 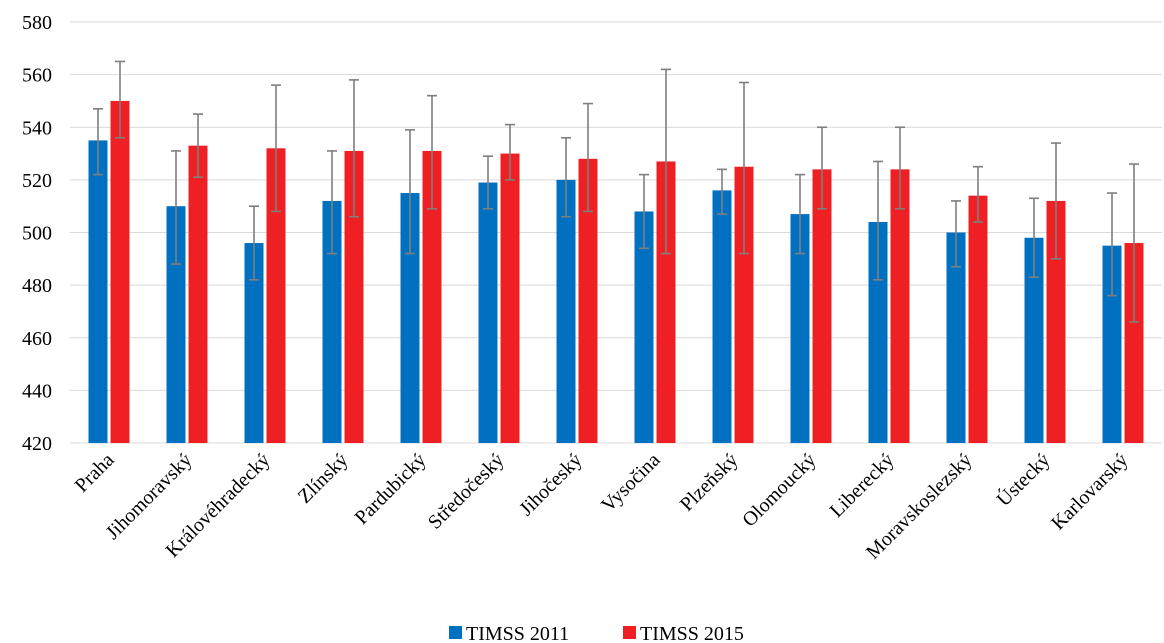 What do you see at coordinates (596, 633) in the screenshot?
I see `legend: TIMSS 2011 TIMSS 2015` at bounding box center [596, 633].